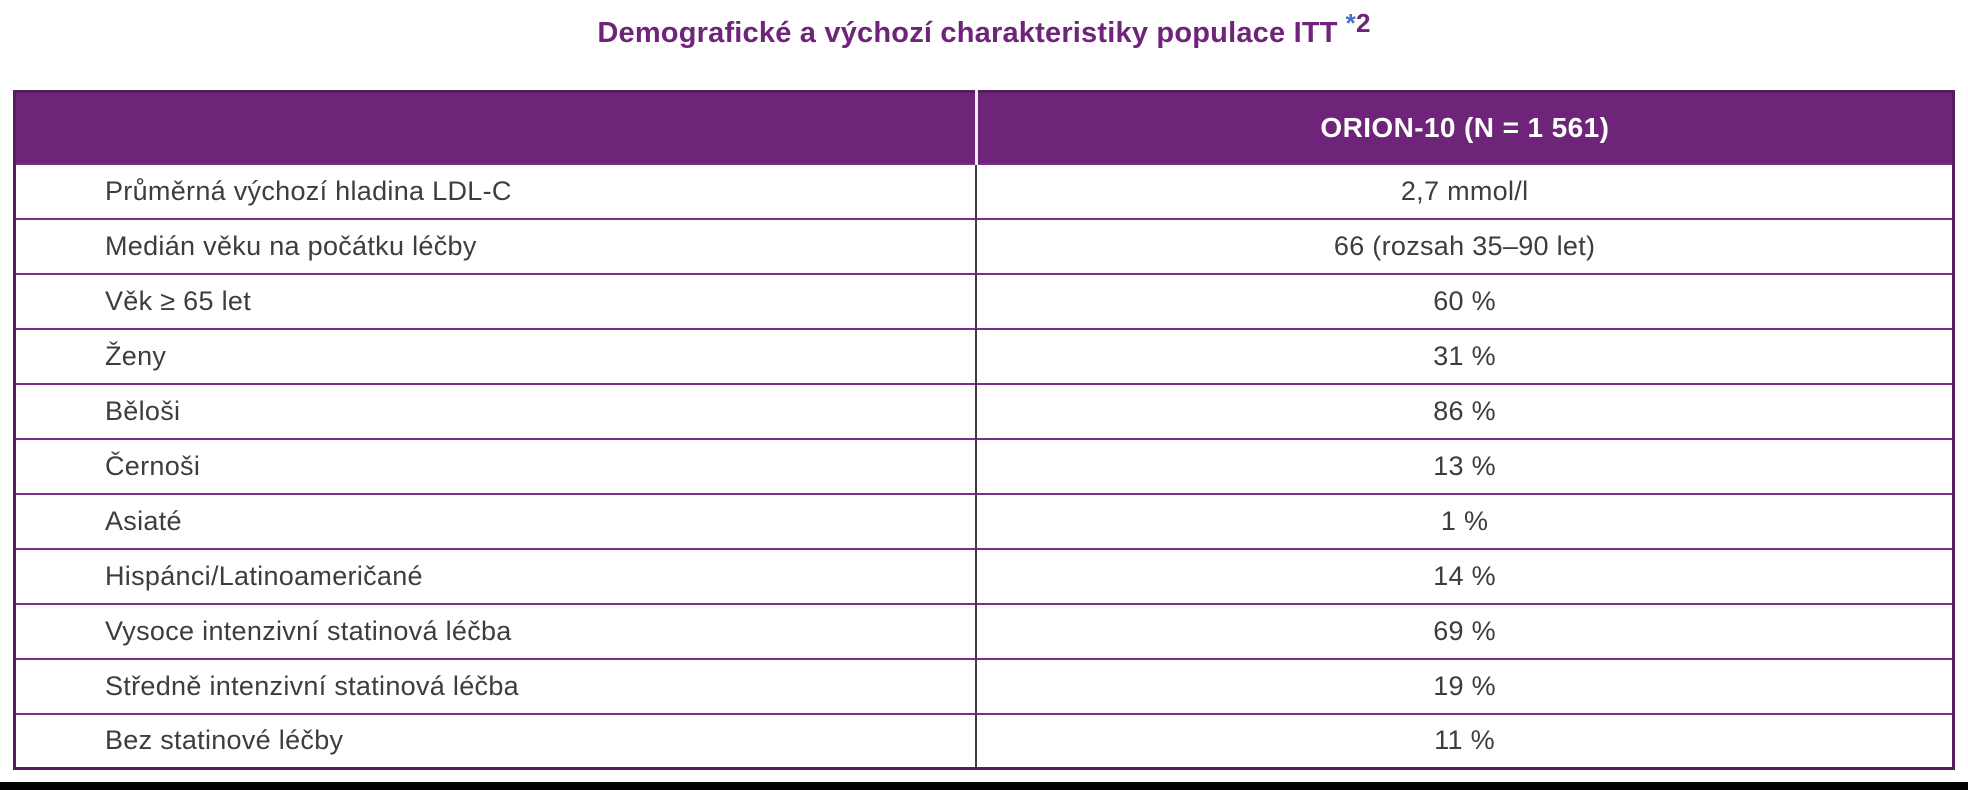  I want to click on row-label: Hispánci/Latinoameričané, so click(495, 575).